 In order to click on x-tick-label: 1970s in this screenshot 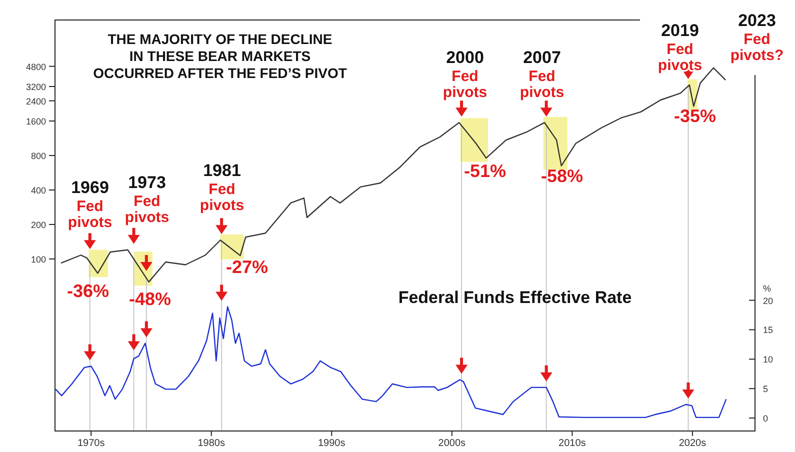, I will do `click(91, 443)`.